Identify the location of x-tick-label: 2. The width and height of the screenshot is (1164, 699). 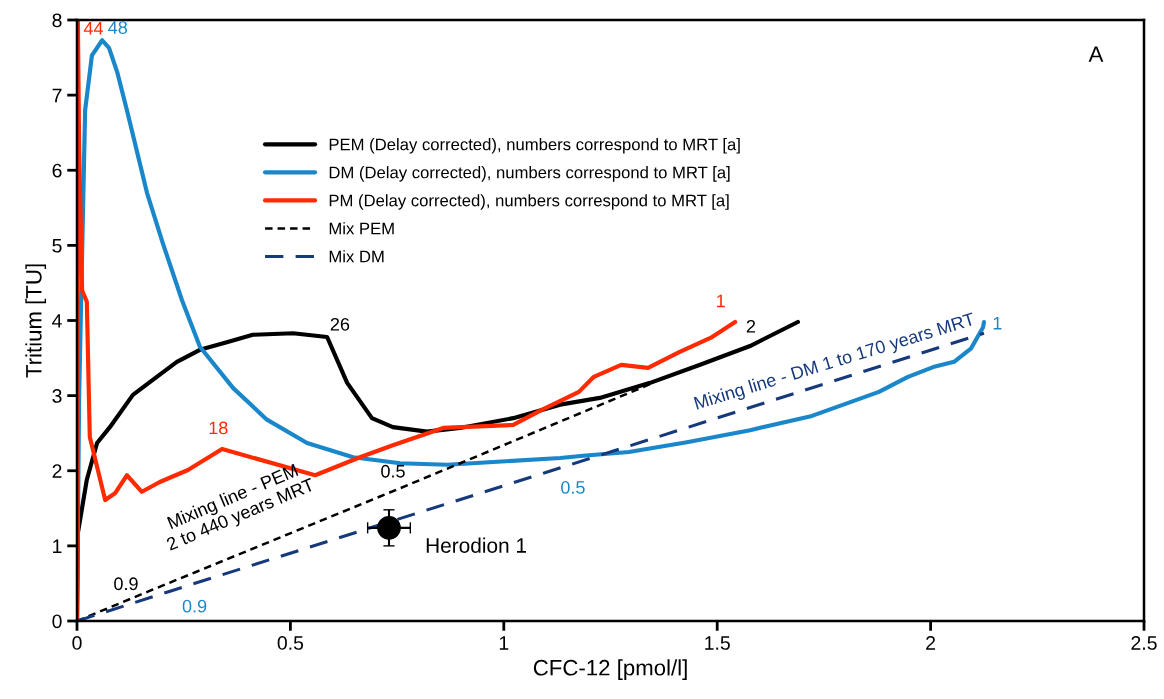
(931, 643).